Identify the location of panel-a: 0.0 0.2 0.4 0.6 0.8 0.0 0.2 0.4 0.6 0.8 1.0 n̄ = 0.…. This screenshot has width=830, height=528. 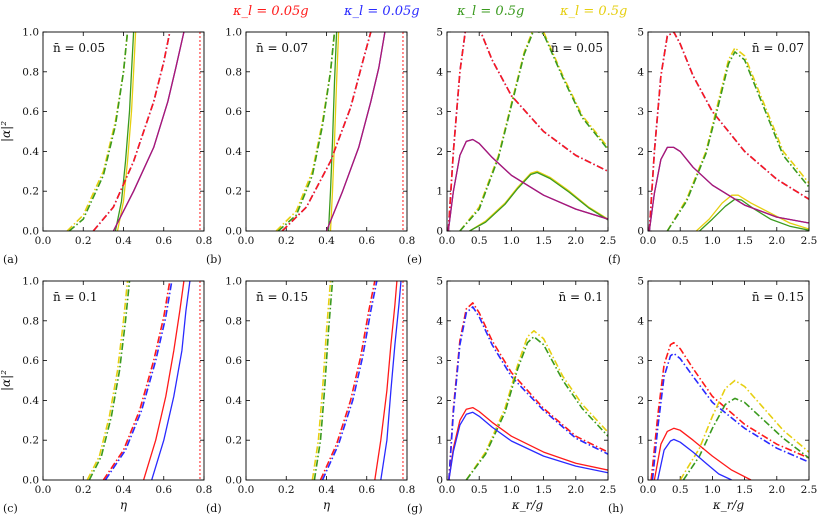
(106, 147).